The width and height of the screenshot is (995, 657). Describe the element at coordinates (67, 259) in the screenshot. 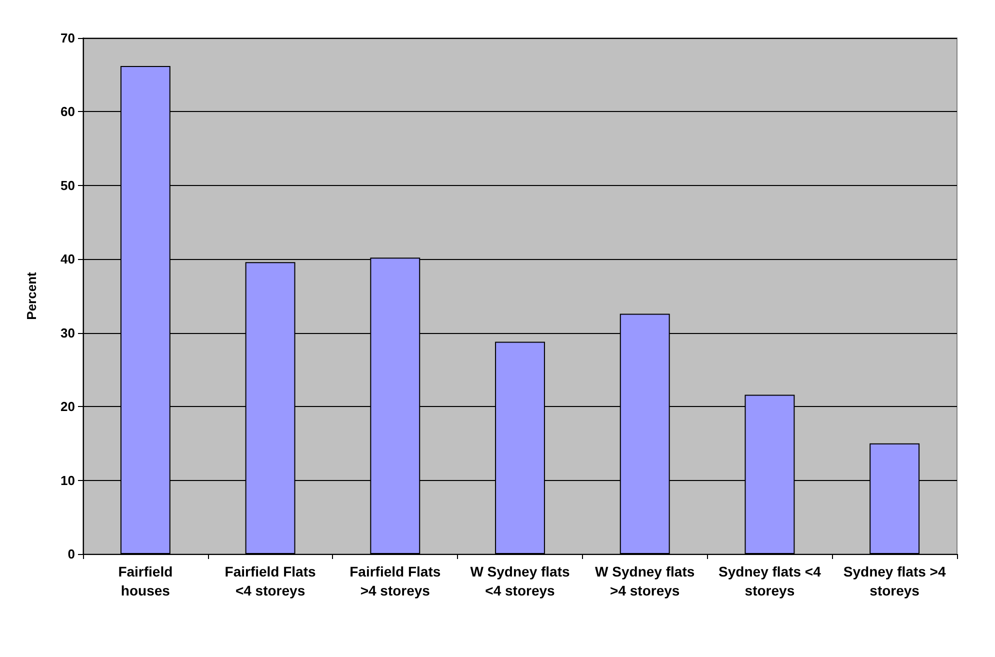

I see `y-tick-label: 40` at that location.